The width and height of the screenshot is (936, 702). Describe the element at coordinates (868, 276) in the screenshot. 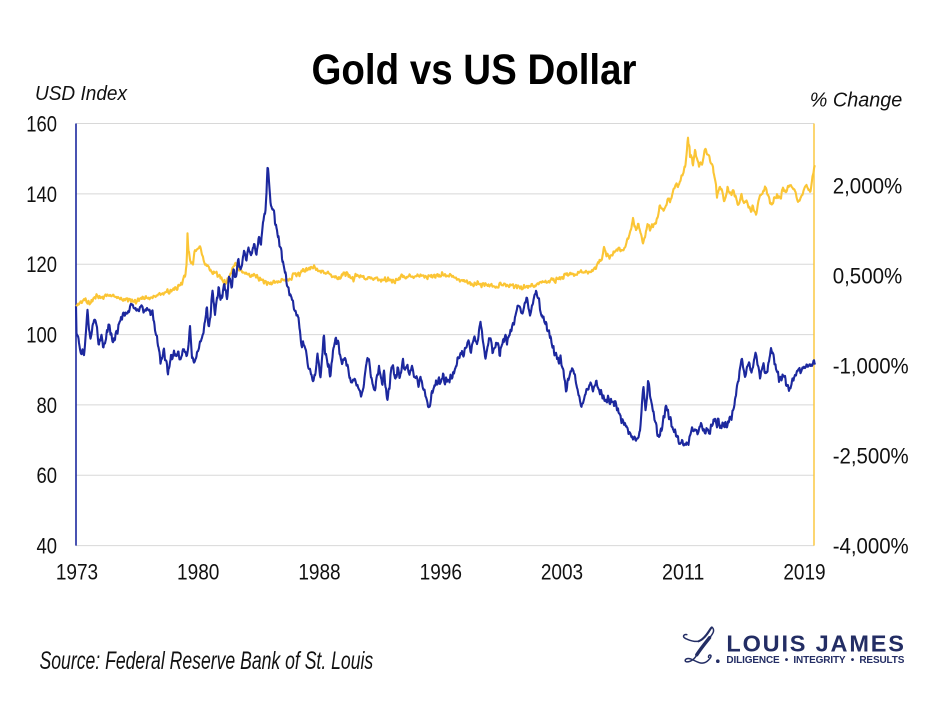

I see `svg-text: 0,500%` at that location.